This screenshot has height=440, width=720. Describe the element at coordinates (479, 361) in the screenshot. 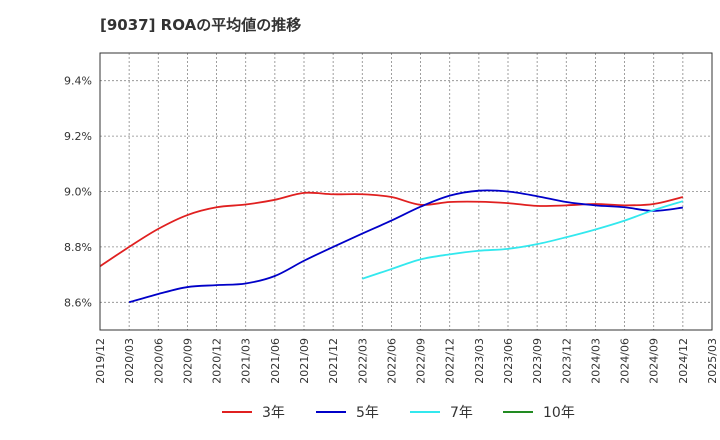

I see `x-tick-label: 2023/03` at that location.